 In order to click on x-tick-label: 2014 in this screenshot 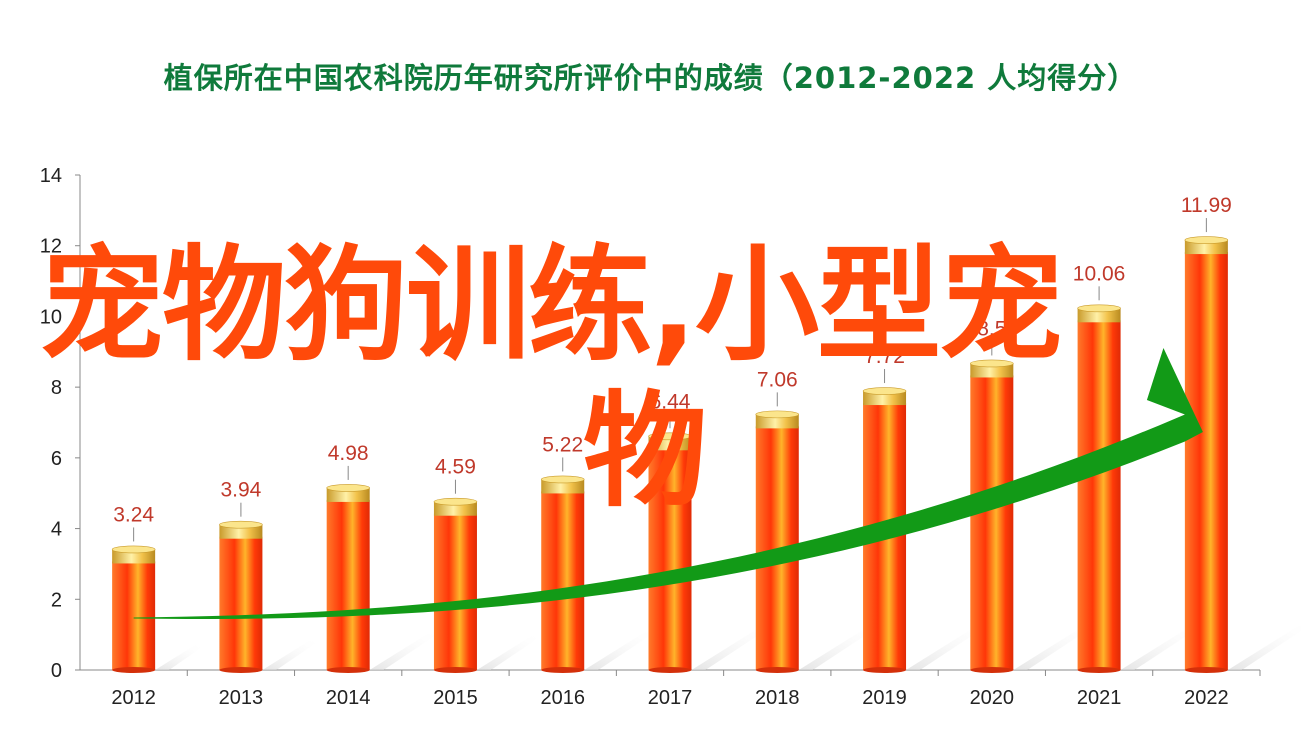, I will do `click(348, 698)`.